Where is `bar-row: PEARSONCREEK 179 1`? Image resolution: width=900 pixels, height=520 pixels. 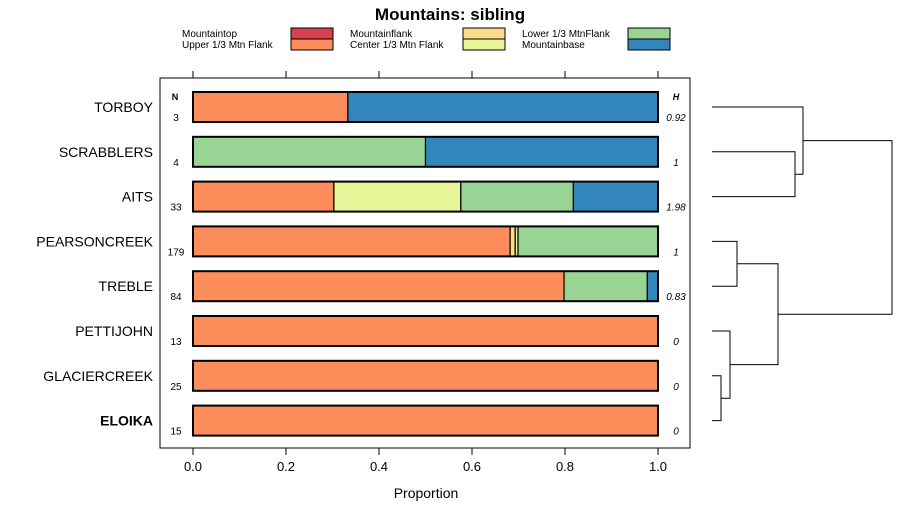 bar-row: PEARSONCREEK 179 1 is located at coordinates (357, 241).